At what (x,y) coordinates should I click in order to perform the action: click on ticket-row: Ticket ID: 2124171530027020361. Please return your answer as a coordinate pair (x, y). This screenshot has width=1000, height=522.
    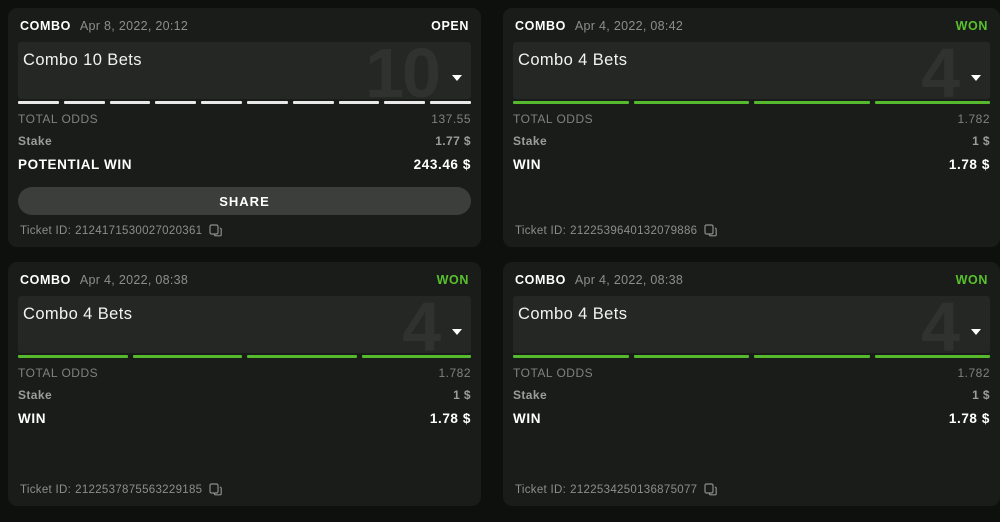
    Looking at the image, I should click on (244, 230).